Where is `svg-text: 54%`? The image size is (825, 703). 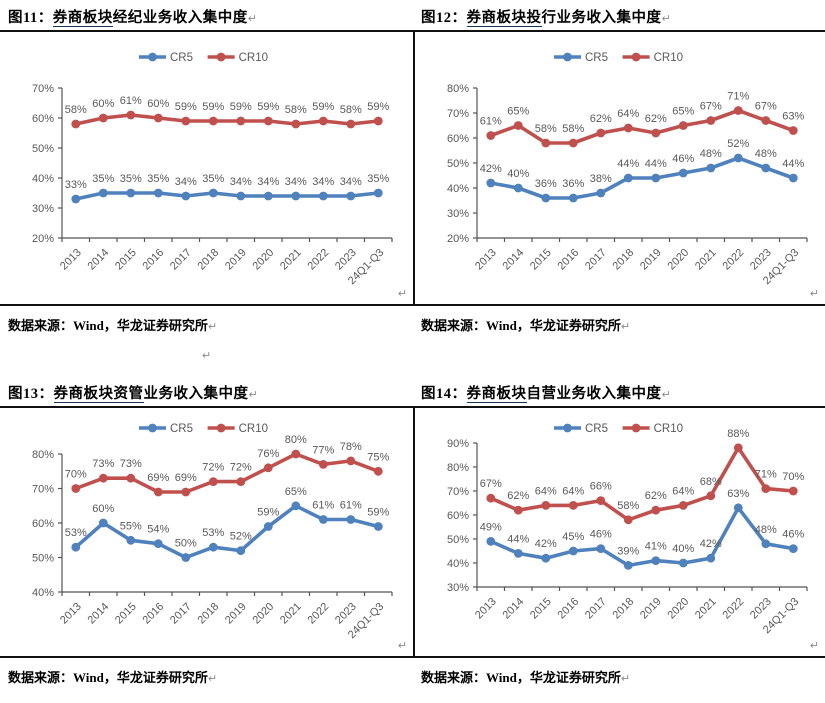
svg-text: 54% is located at coordinates (158, 530).